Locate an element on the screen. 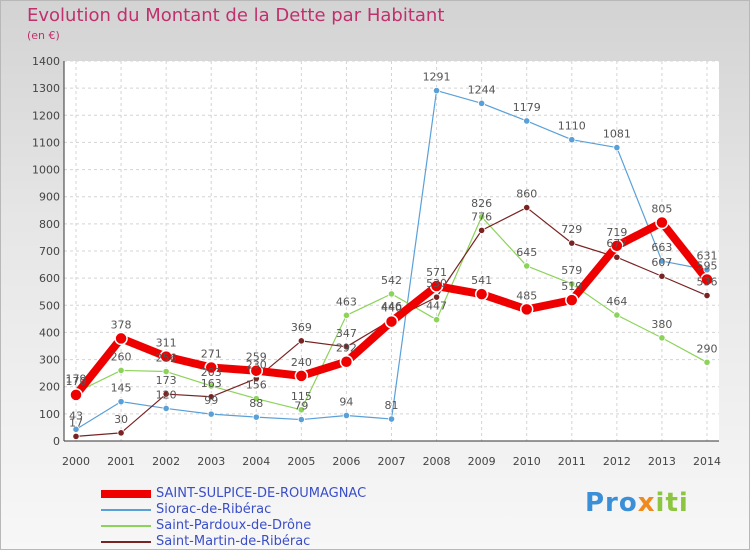 The width and height of the screenshot is (750, 550). y-tick-label: 300 is located at coordinates (49, 360).